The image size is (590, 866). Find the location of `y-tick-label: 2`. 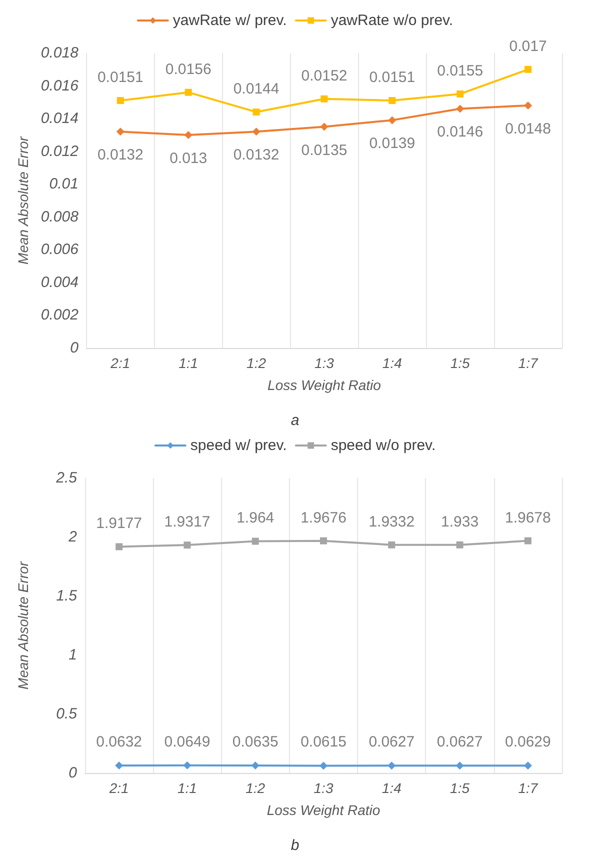

y-tick-label: 2 is located at coordinates (73, 537).